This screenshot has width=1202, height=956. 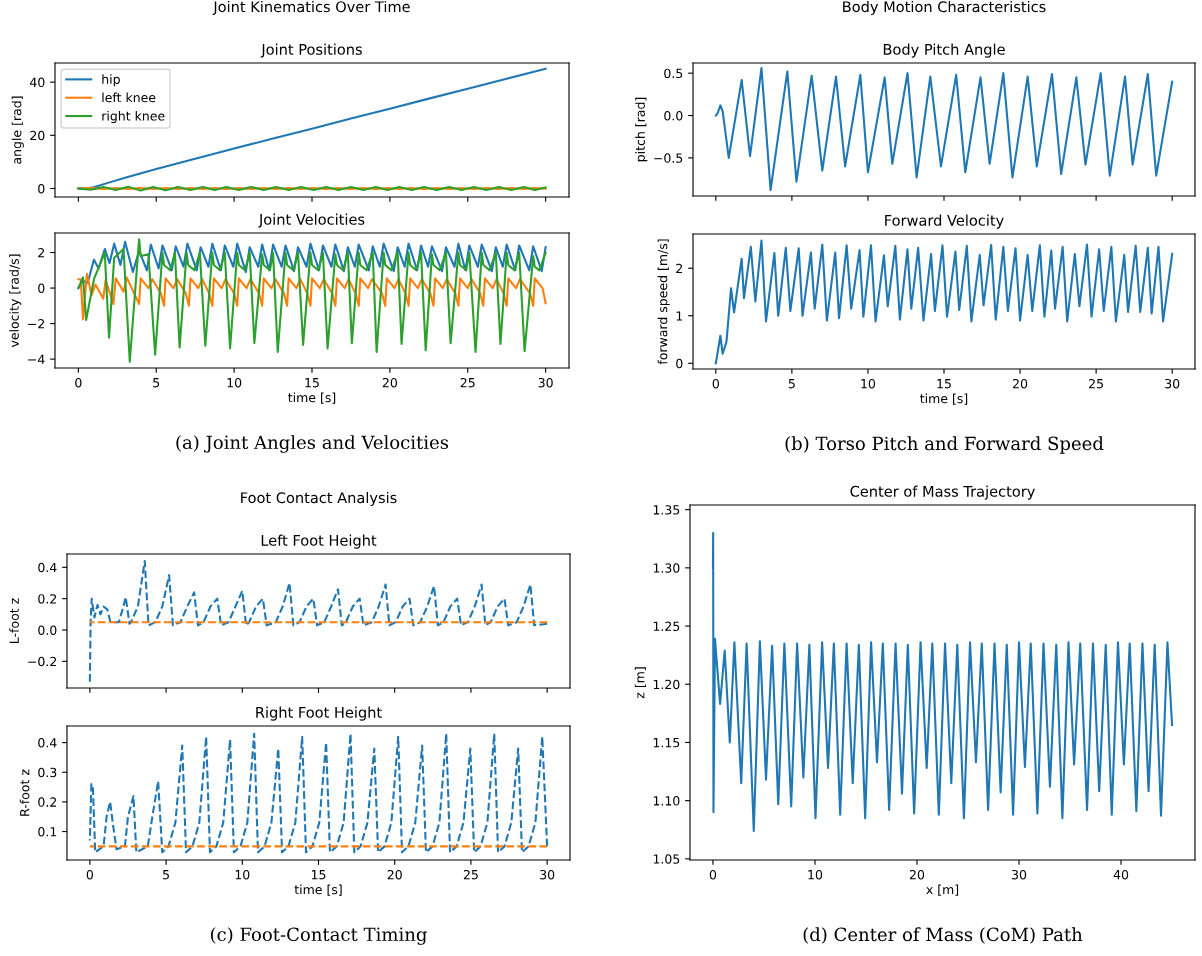 I want to click on y-tick-label: −0.2, so click(x=42, y=661).